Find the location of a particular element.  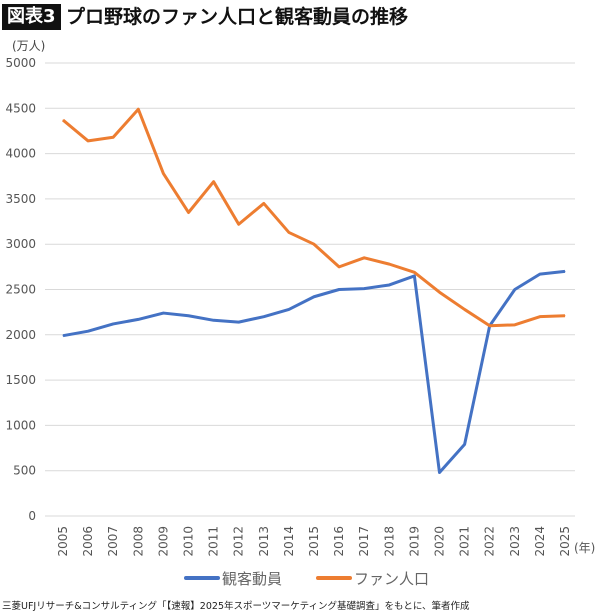

x-tick-label: 2016 is located at coordinates (339, 541).